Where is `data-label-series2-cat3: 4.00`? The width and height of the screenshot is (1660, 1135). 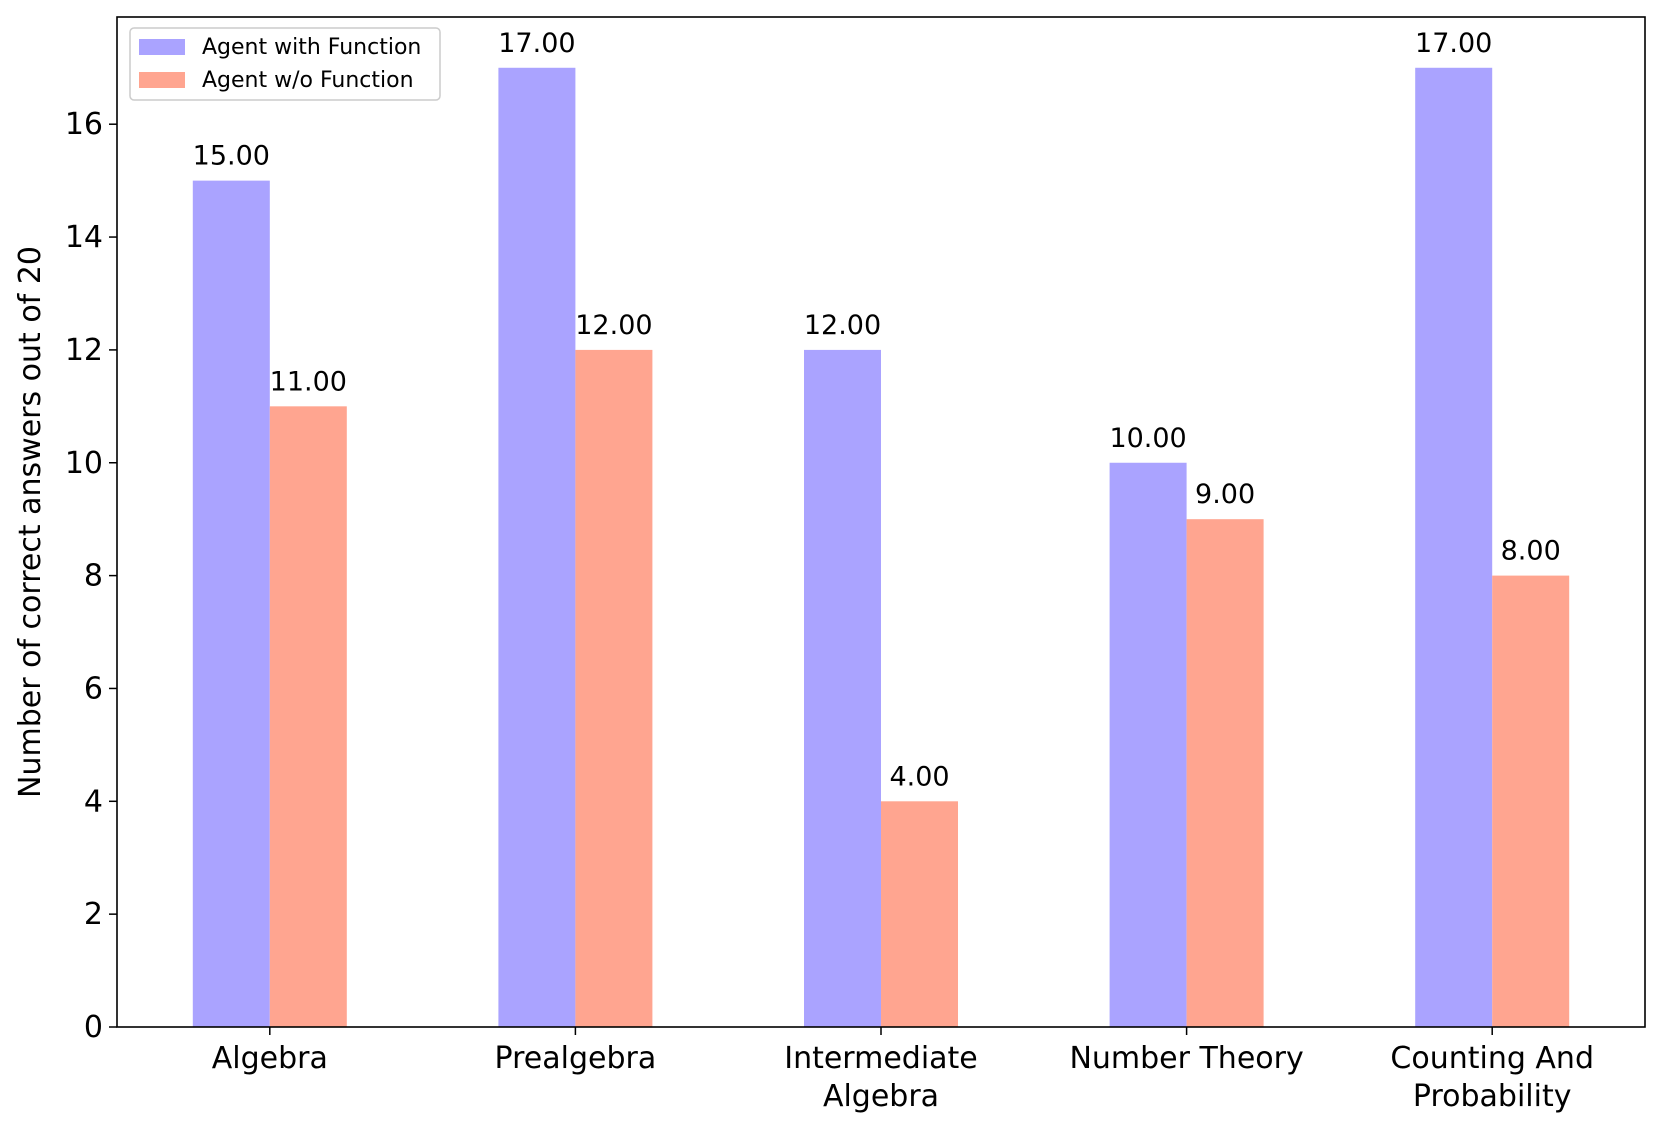
data-label-series2-cat3: 4.00 is located at coordinates (919, 776).